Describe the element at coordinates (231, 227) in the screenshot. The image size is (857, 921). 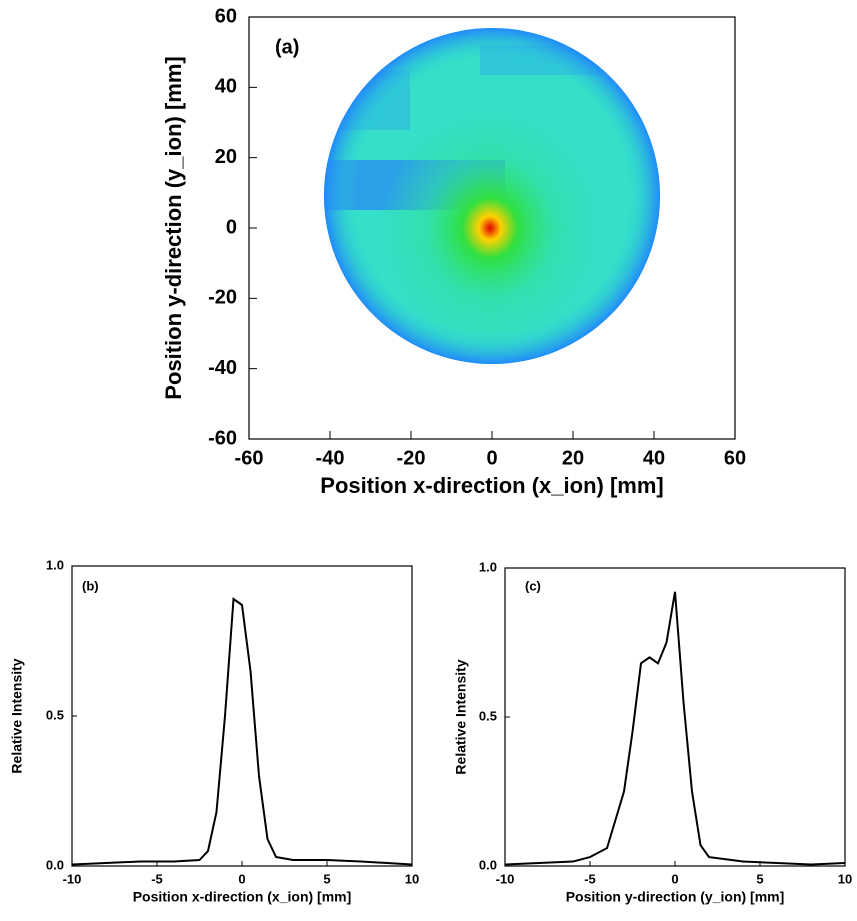
I see `y-tick-label: 0` at that location.